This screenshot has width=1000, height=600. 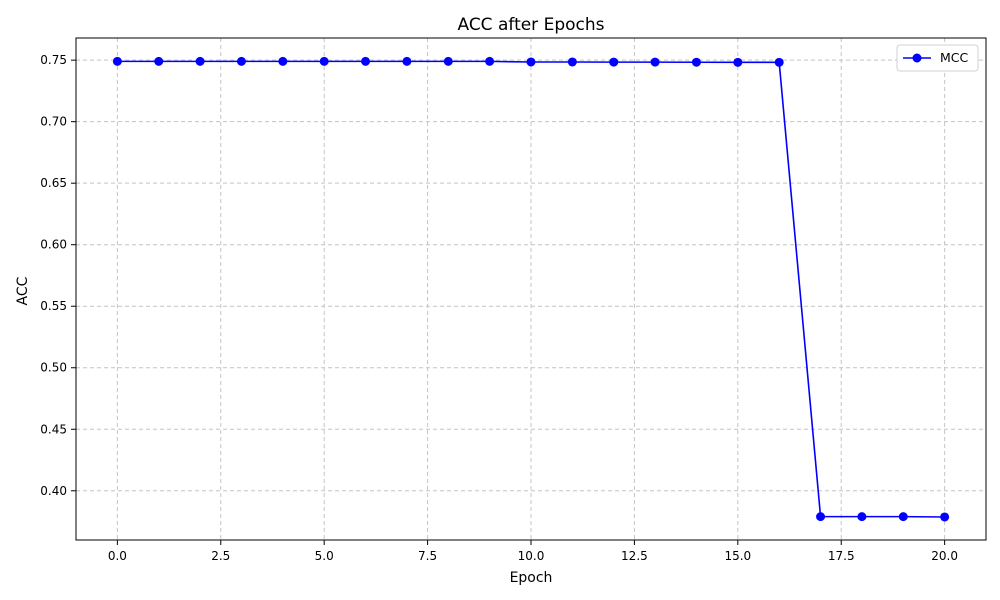 I want to click on y-tick-label: 0.45, so click(x=53, y=429).